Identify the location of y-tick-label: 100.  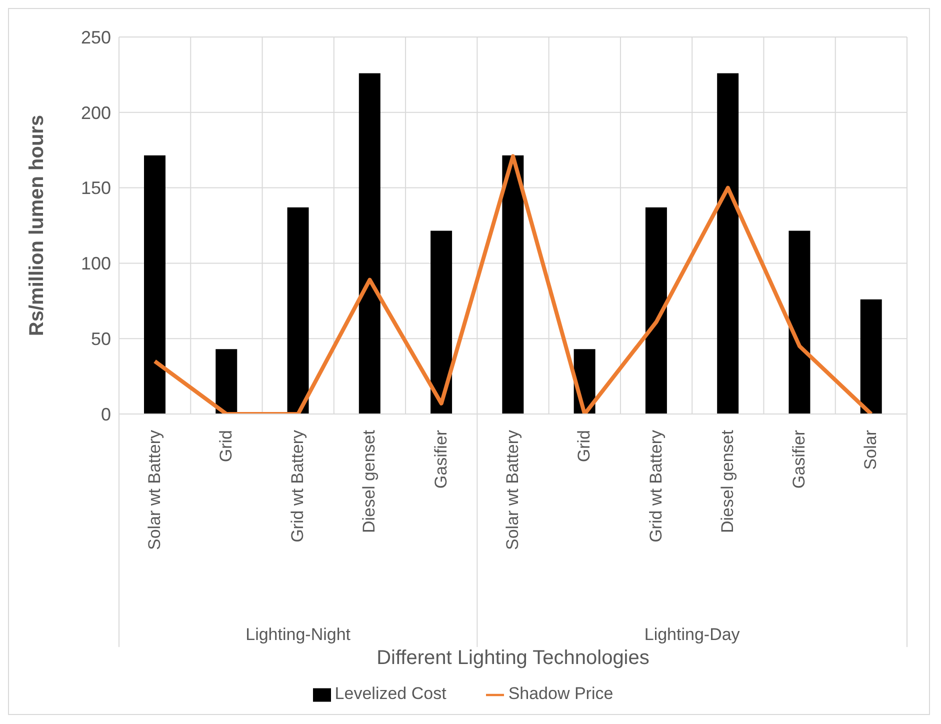
(95, 264).